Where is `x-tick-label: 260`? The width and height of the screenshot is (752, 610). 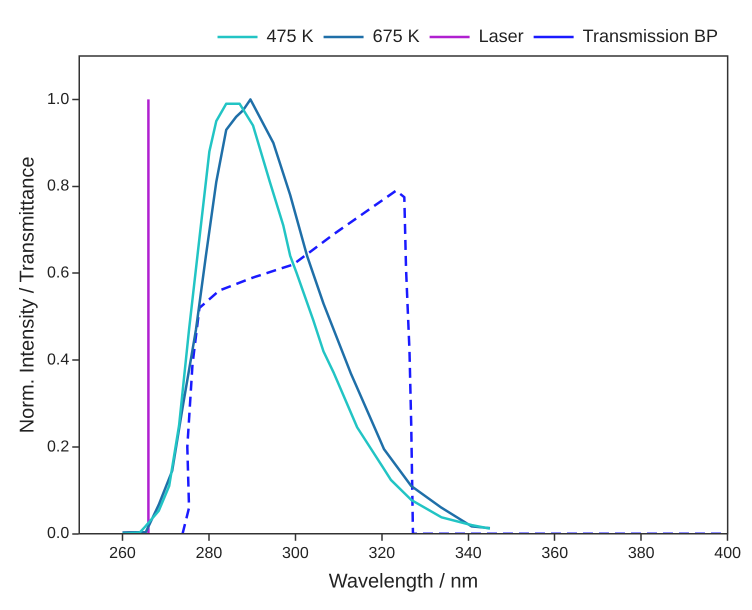 x-tick-label: 260 is located at coordinates (122, 553).